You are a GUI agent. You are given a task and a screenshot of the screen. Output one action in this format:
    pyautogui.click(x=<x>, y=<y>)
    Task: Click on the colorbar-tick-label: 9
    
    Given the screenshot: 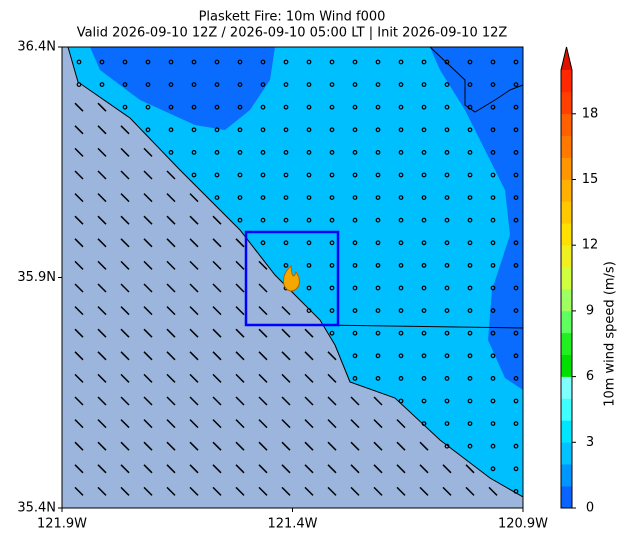 What is the action you would take?
    pyautogui.click(x=590, y=310)
    